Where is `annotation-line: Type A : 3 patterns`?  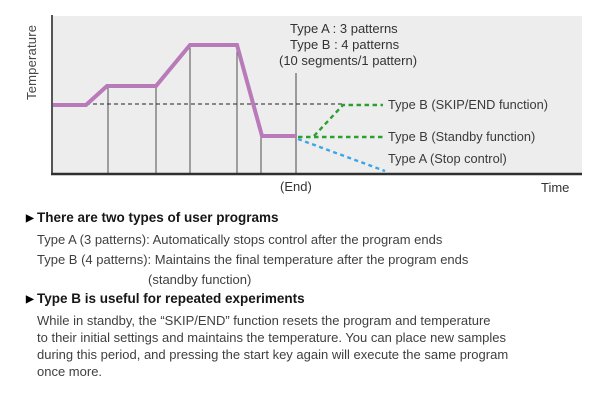
annotation-line: Type A : 3 patterns is located at coordinates (344, 28).